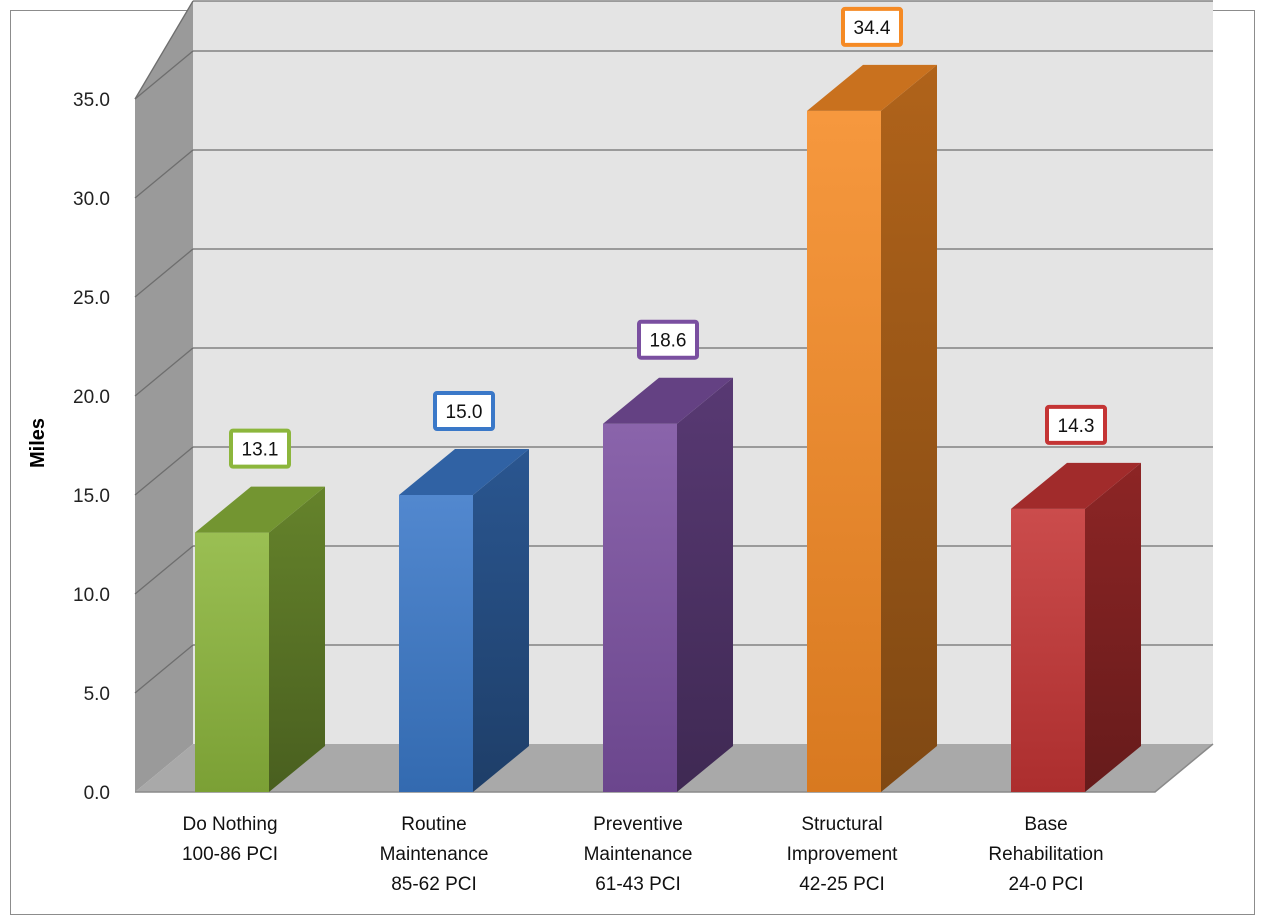 The width and height of the screenshot is (1267, 924). What do you see at coordinates (38, 443) in the screenshot?
I see `y-axis-label: Miles` at bounding box center [38, 443].